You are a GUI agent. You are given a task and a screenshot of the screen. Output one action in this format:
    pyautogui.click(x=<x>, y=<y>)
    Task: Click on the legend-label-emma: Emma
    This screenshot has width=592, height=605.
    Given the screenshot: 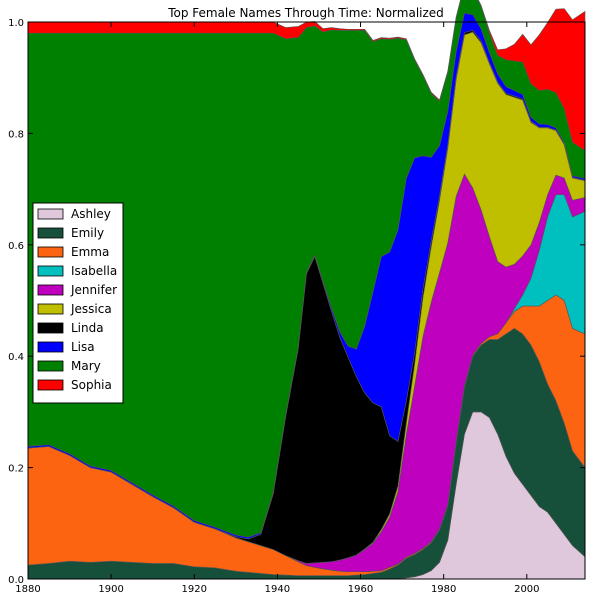 What is the action you would take?
    pyautogui.click(x=90, y=252)
    